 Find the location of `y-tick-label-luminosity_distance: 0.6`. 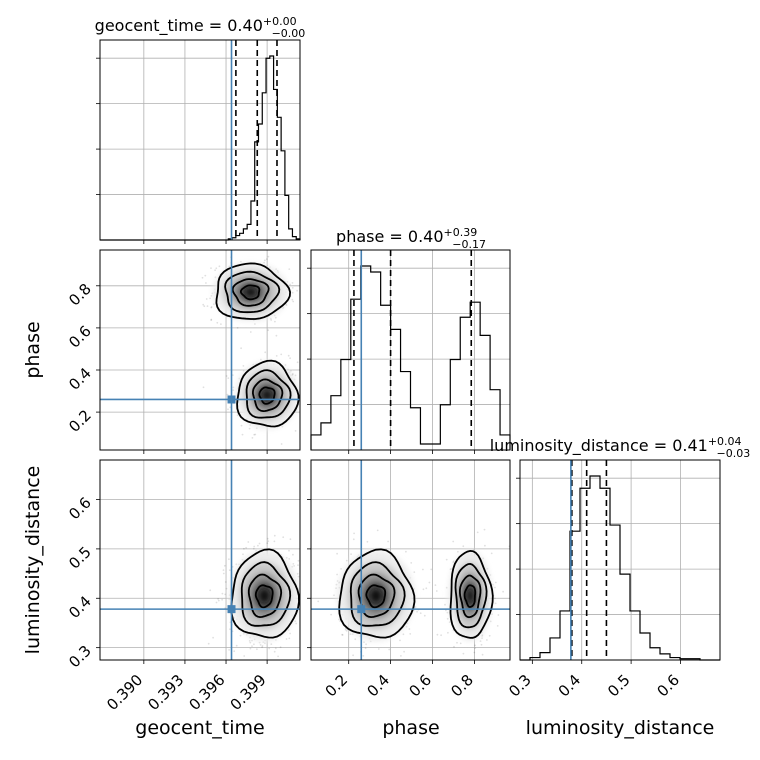

y-tick-label-luminosity_distance: 0.6 is located at coordinates (80, 509).